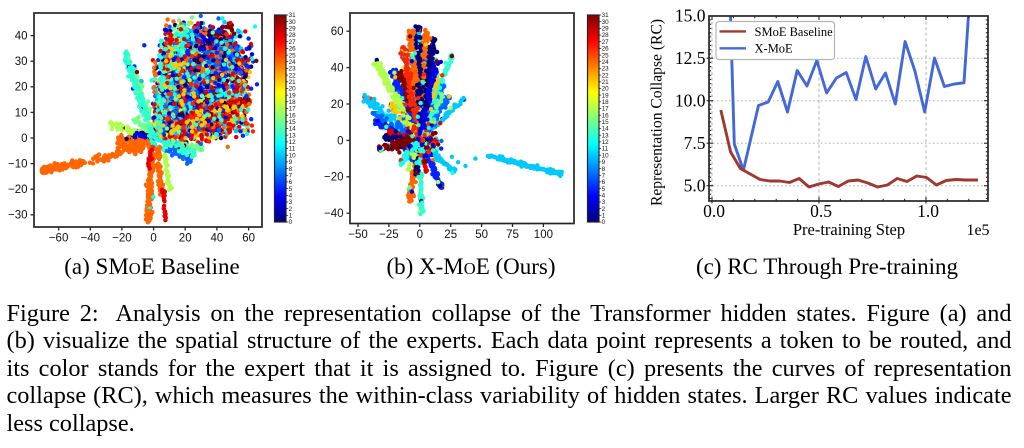 This screenshot has width=1024, height=448. I want to click on svg-text: −30, so click(18, 216).